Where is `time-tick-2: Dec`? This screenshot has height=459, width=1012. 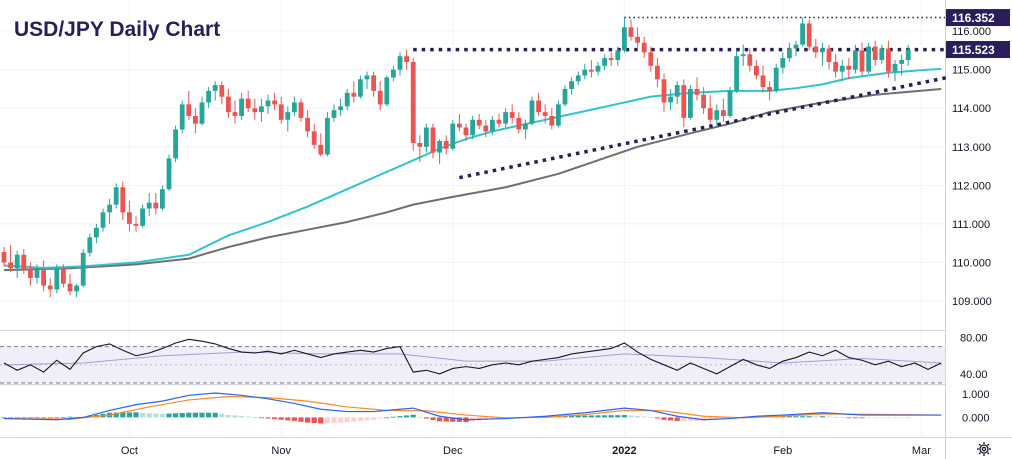
time-tick-2: Dec is located at coordinates (453, 451).